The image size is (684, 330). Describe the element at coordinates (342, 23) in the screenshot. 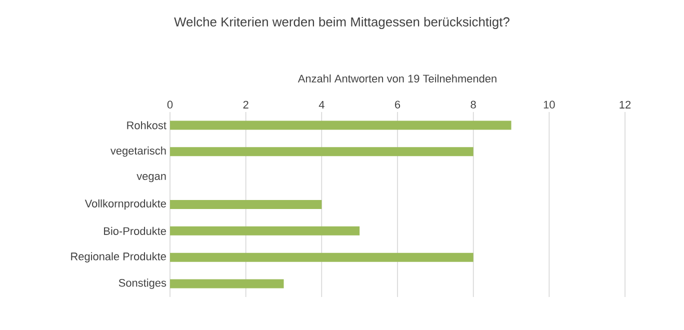

I see `chart-title: Welche Kriterien werden beim Mittagessen berücksichtigt?` at that location.